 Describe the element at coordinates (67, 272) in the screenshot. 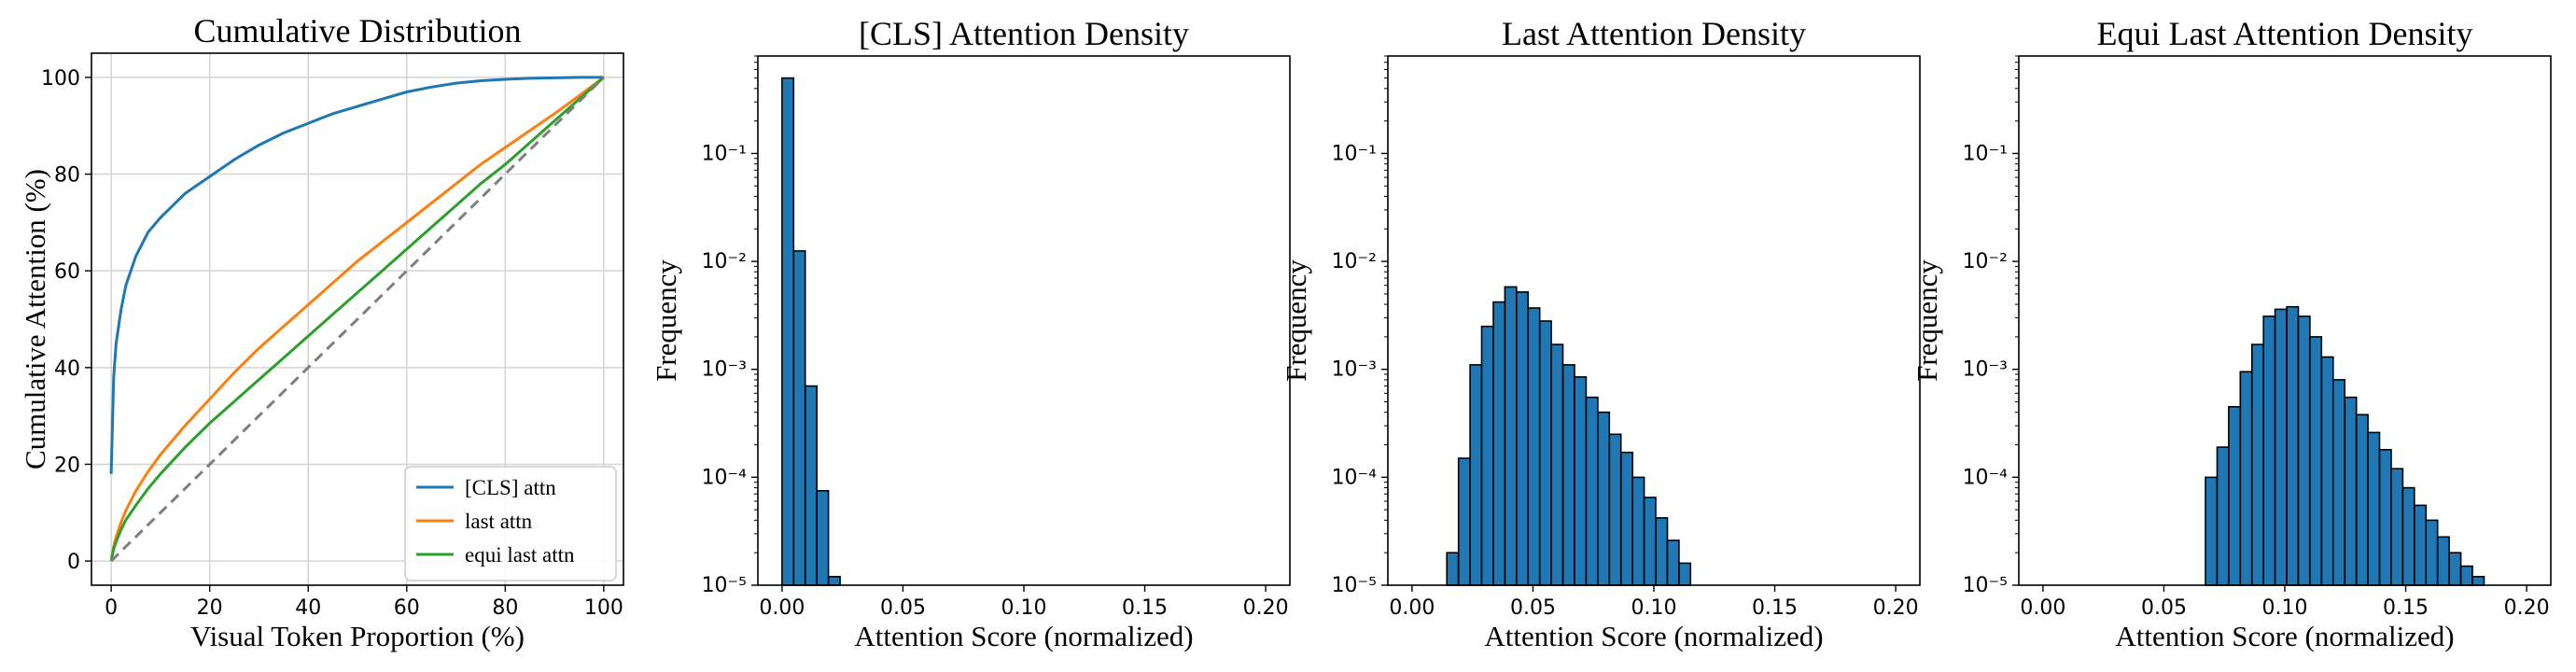

I see `y-tick-label: 60` at that location.